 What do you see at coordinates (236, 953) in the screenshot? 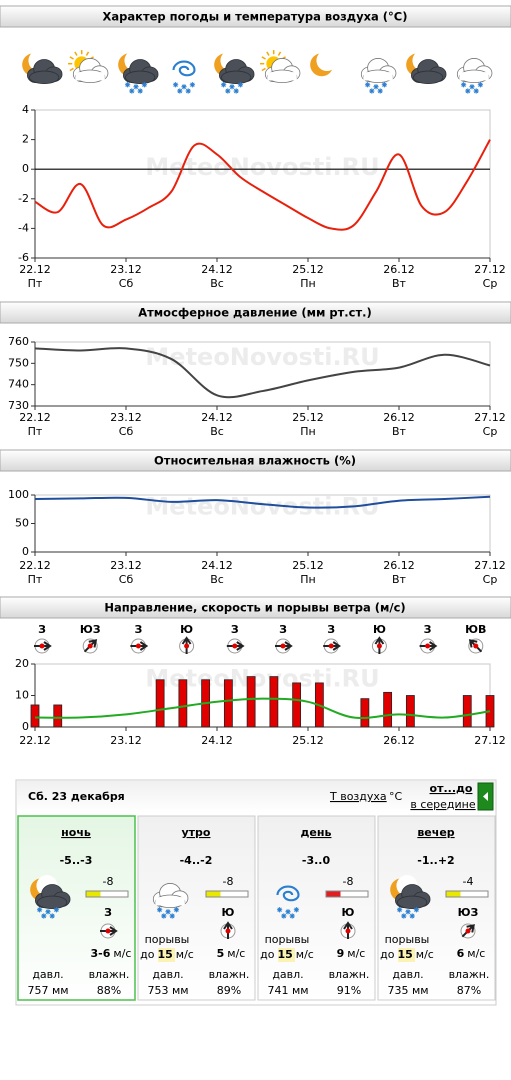
I see `wind-speed-unit: м/с` at bounding box center [236, 953].